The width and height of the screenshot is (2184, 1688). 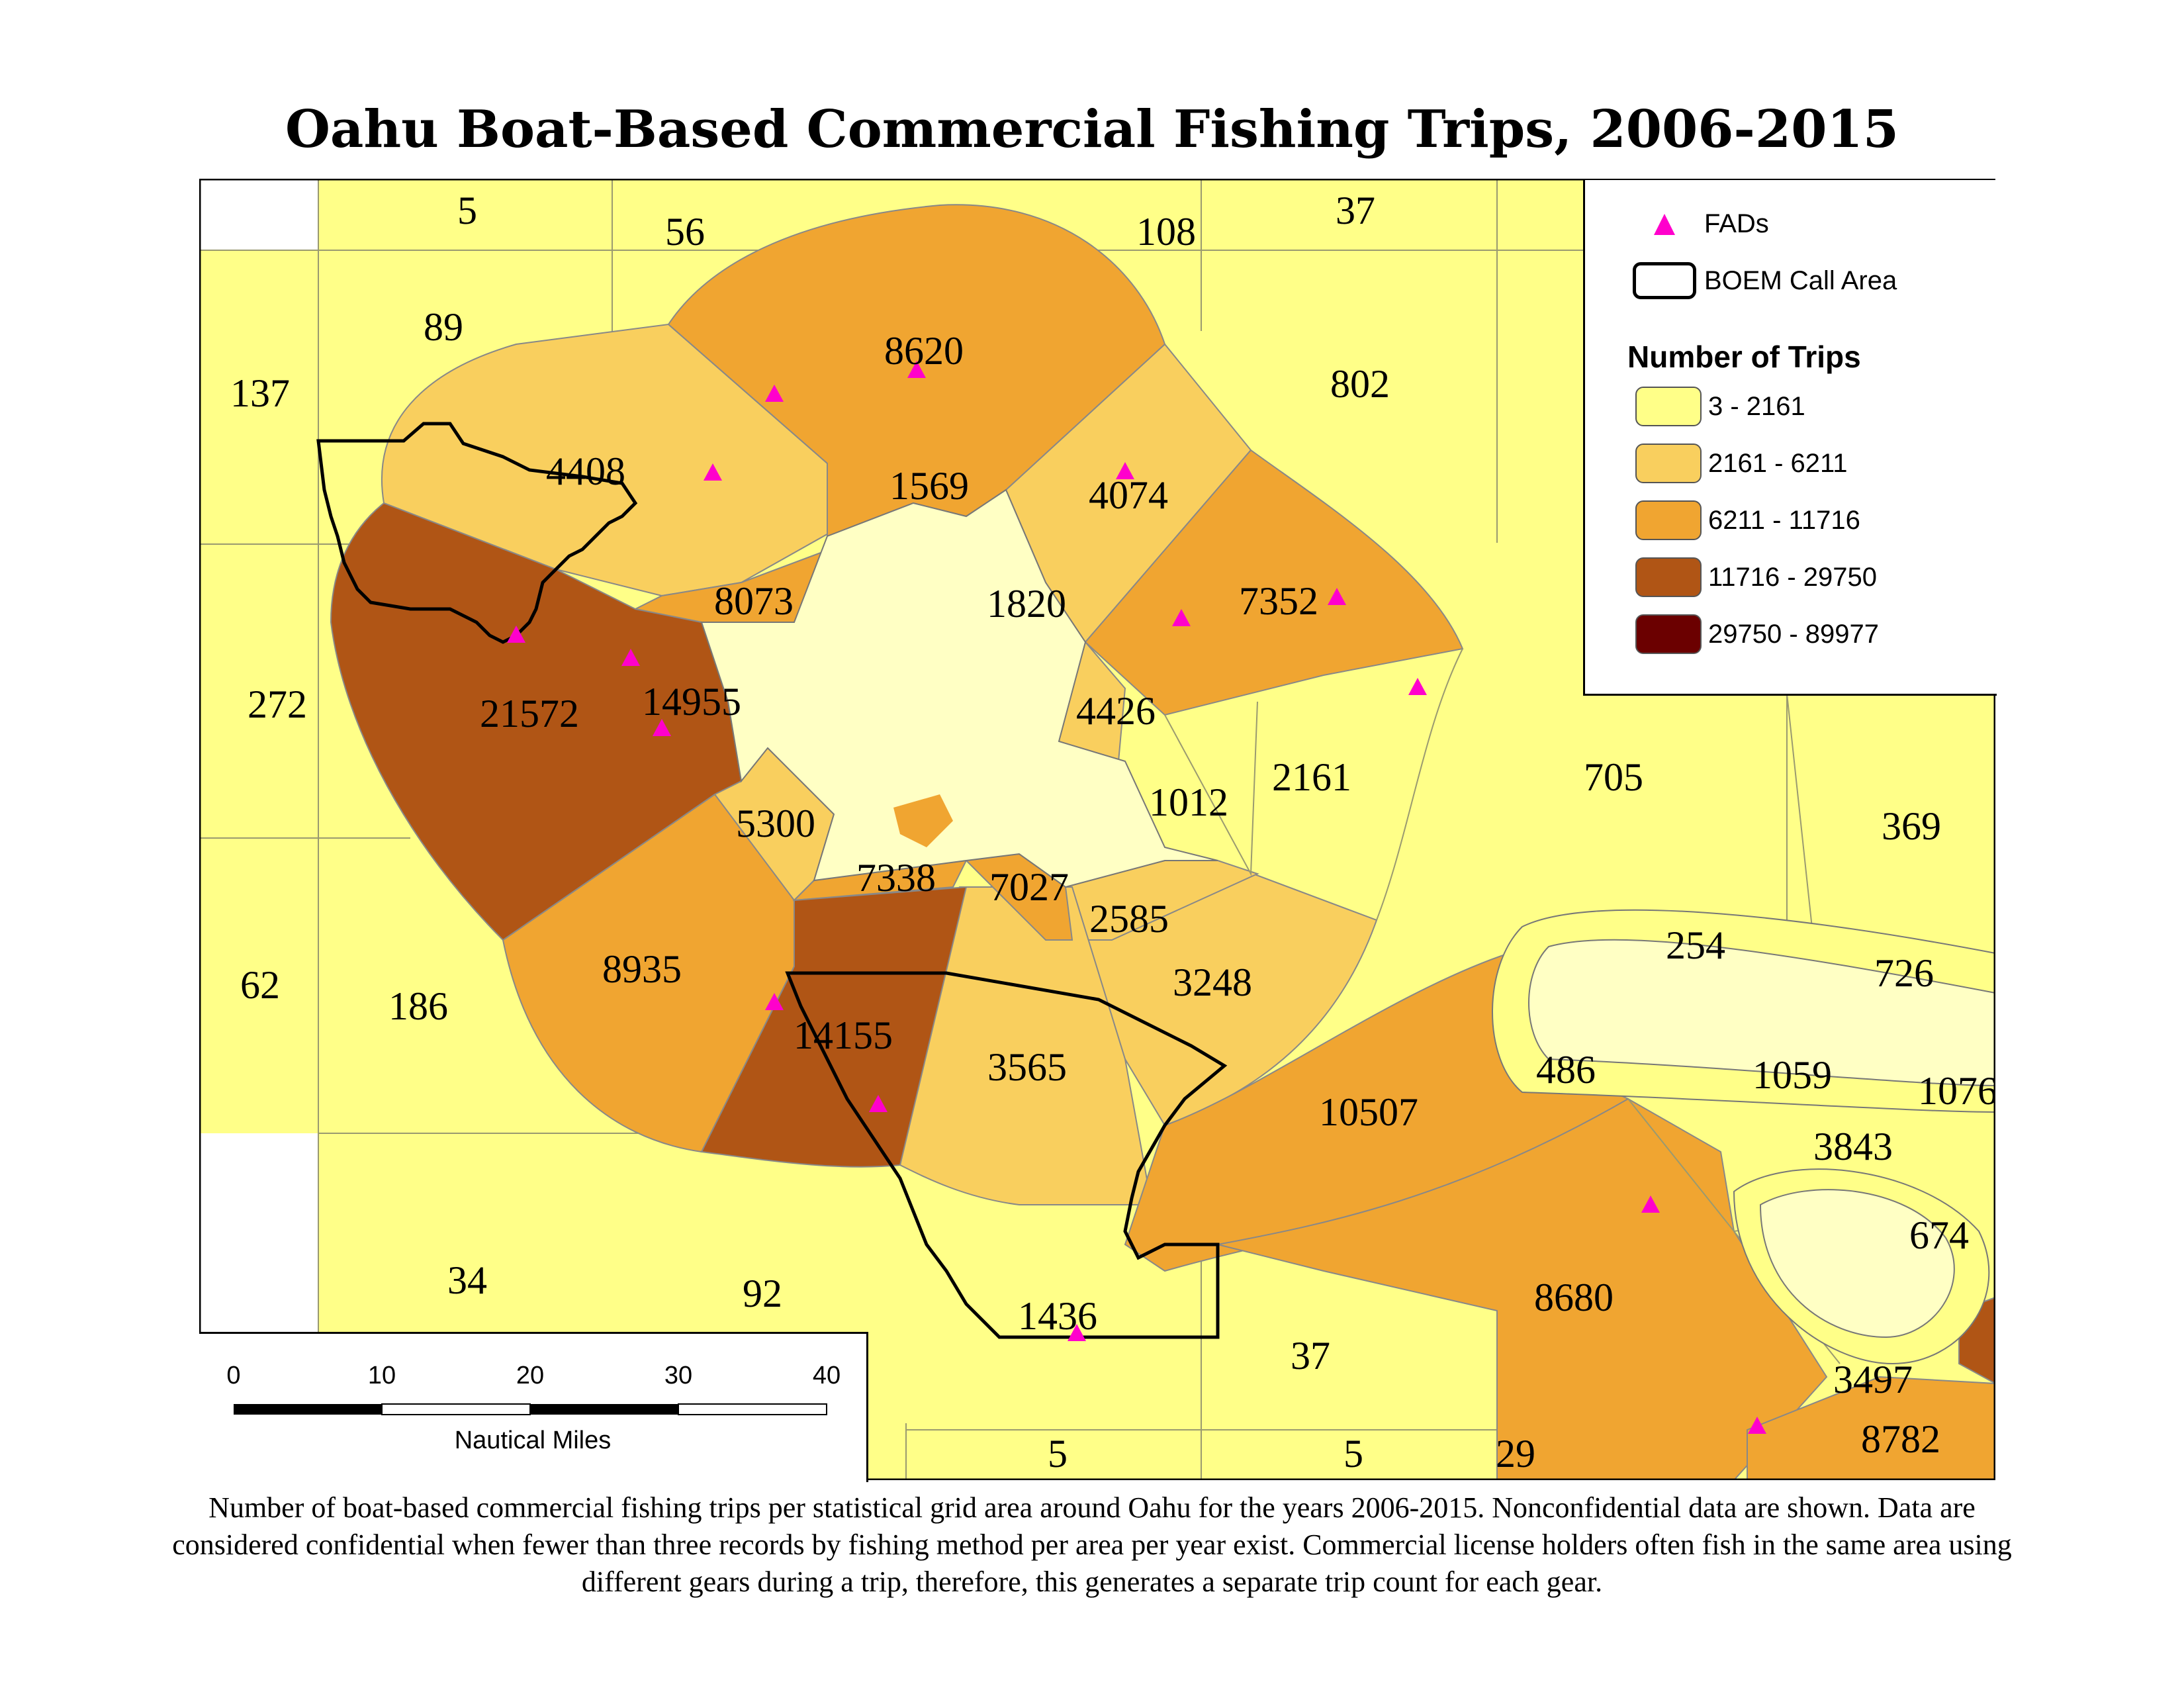 I want to click on scale-tick-label: 40, so click(x=826, y=1376).